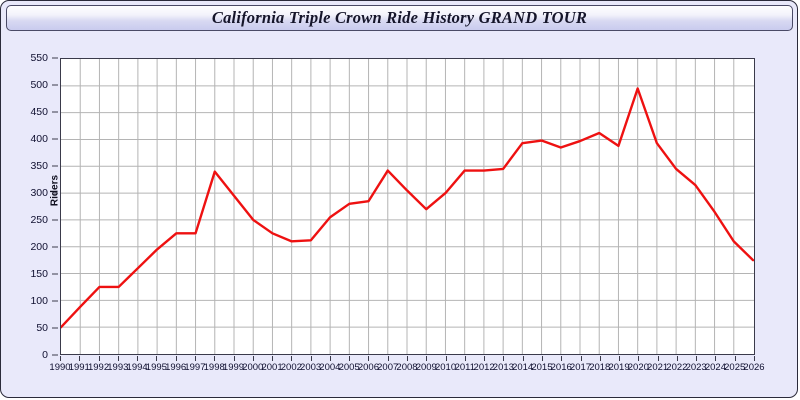  I want to click on x-tick-label: 2011, so click(465, 367).